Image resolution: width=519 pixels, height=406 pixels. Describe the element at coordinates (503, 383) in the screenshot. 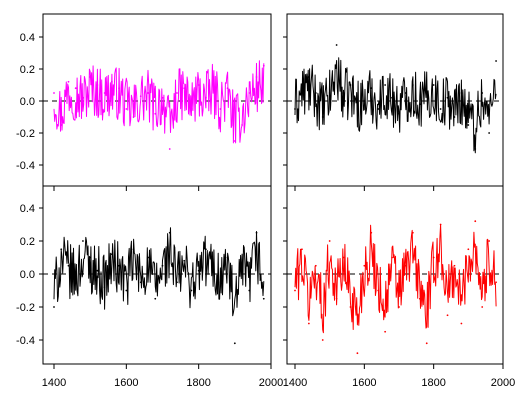

I see `x-tick-label: 2000` at that location.